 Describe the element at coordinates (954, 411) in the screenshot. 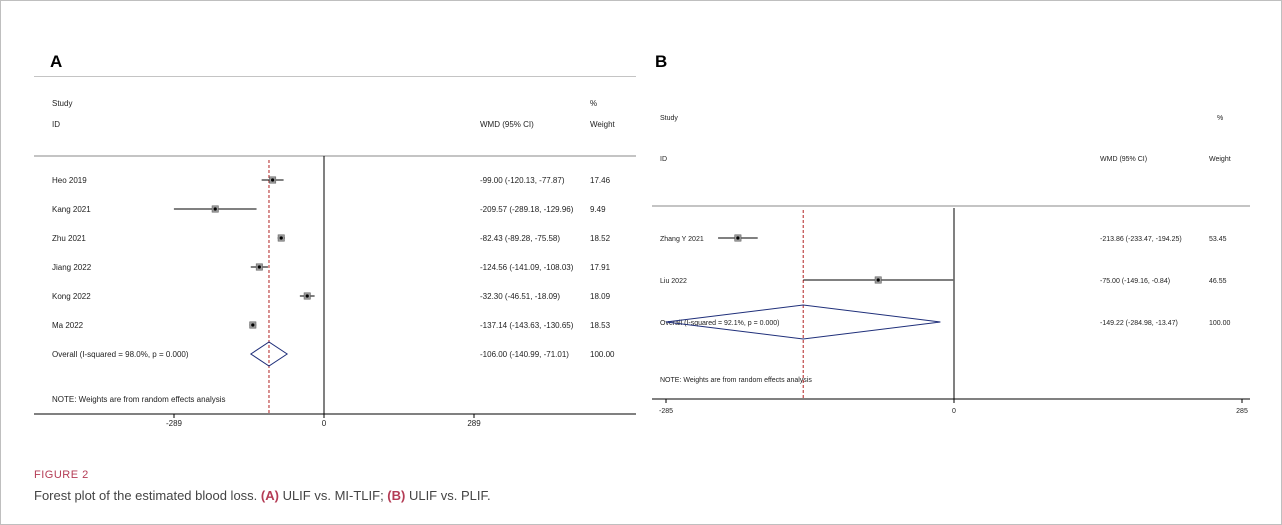

I see `panel-b-x-tick-label: 0` at that location.